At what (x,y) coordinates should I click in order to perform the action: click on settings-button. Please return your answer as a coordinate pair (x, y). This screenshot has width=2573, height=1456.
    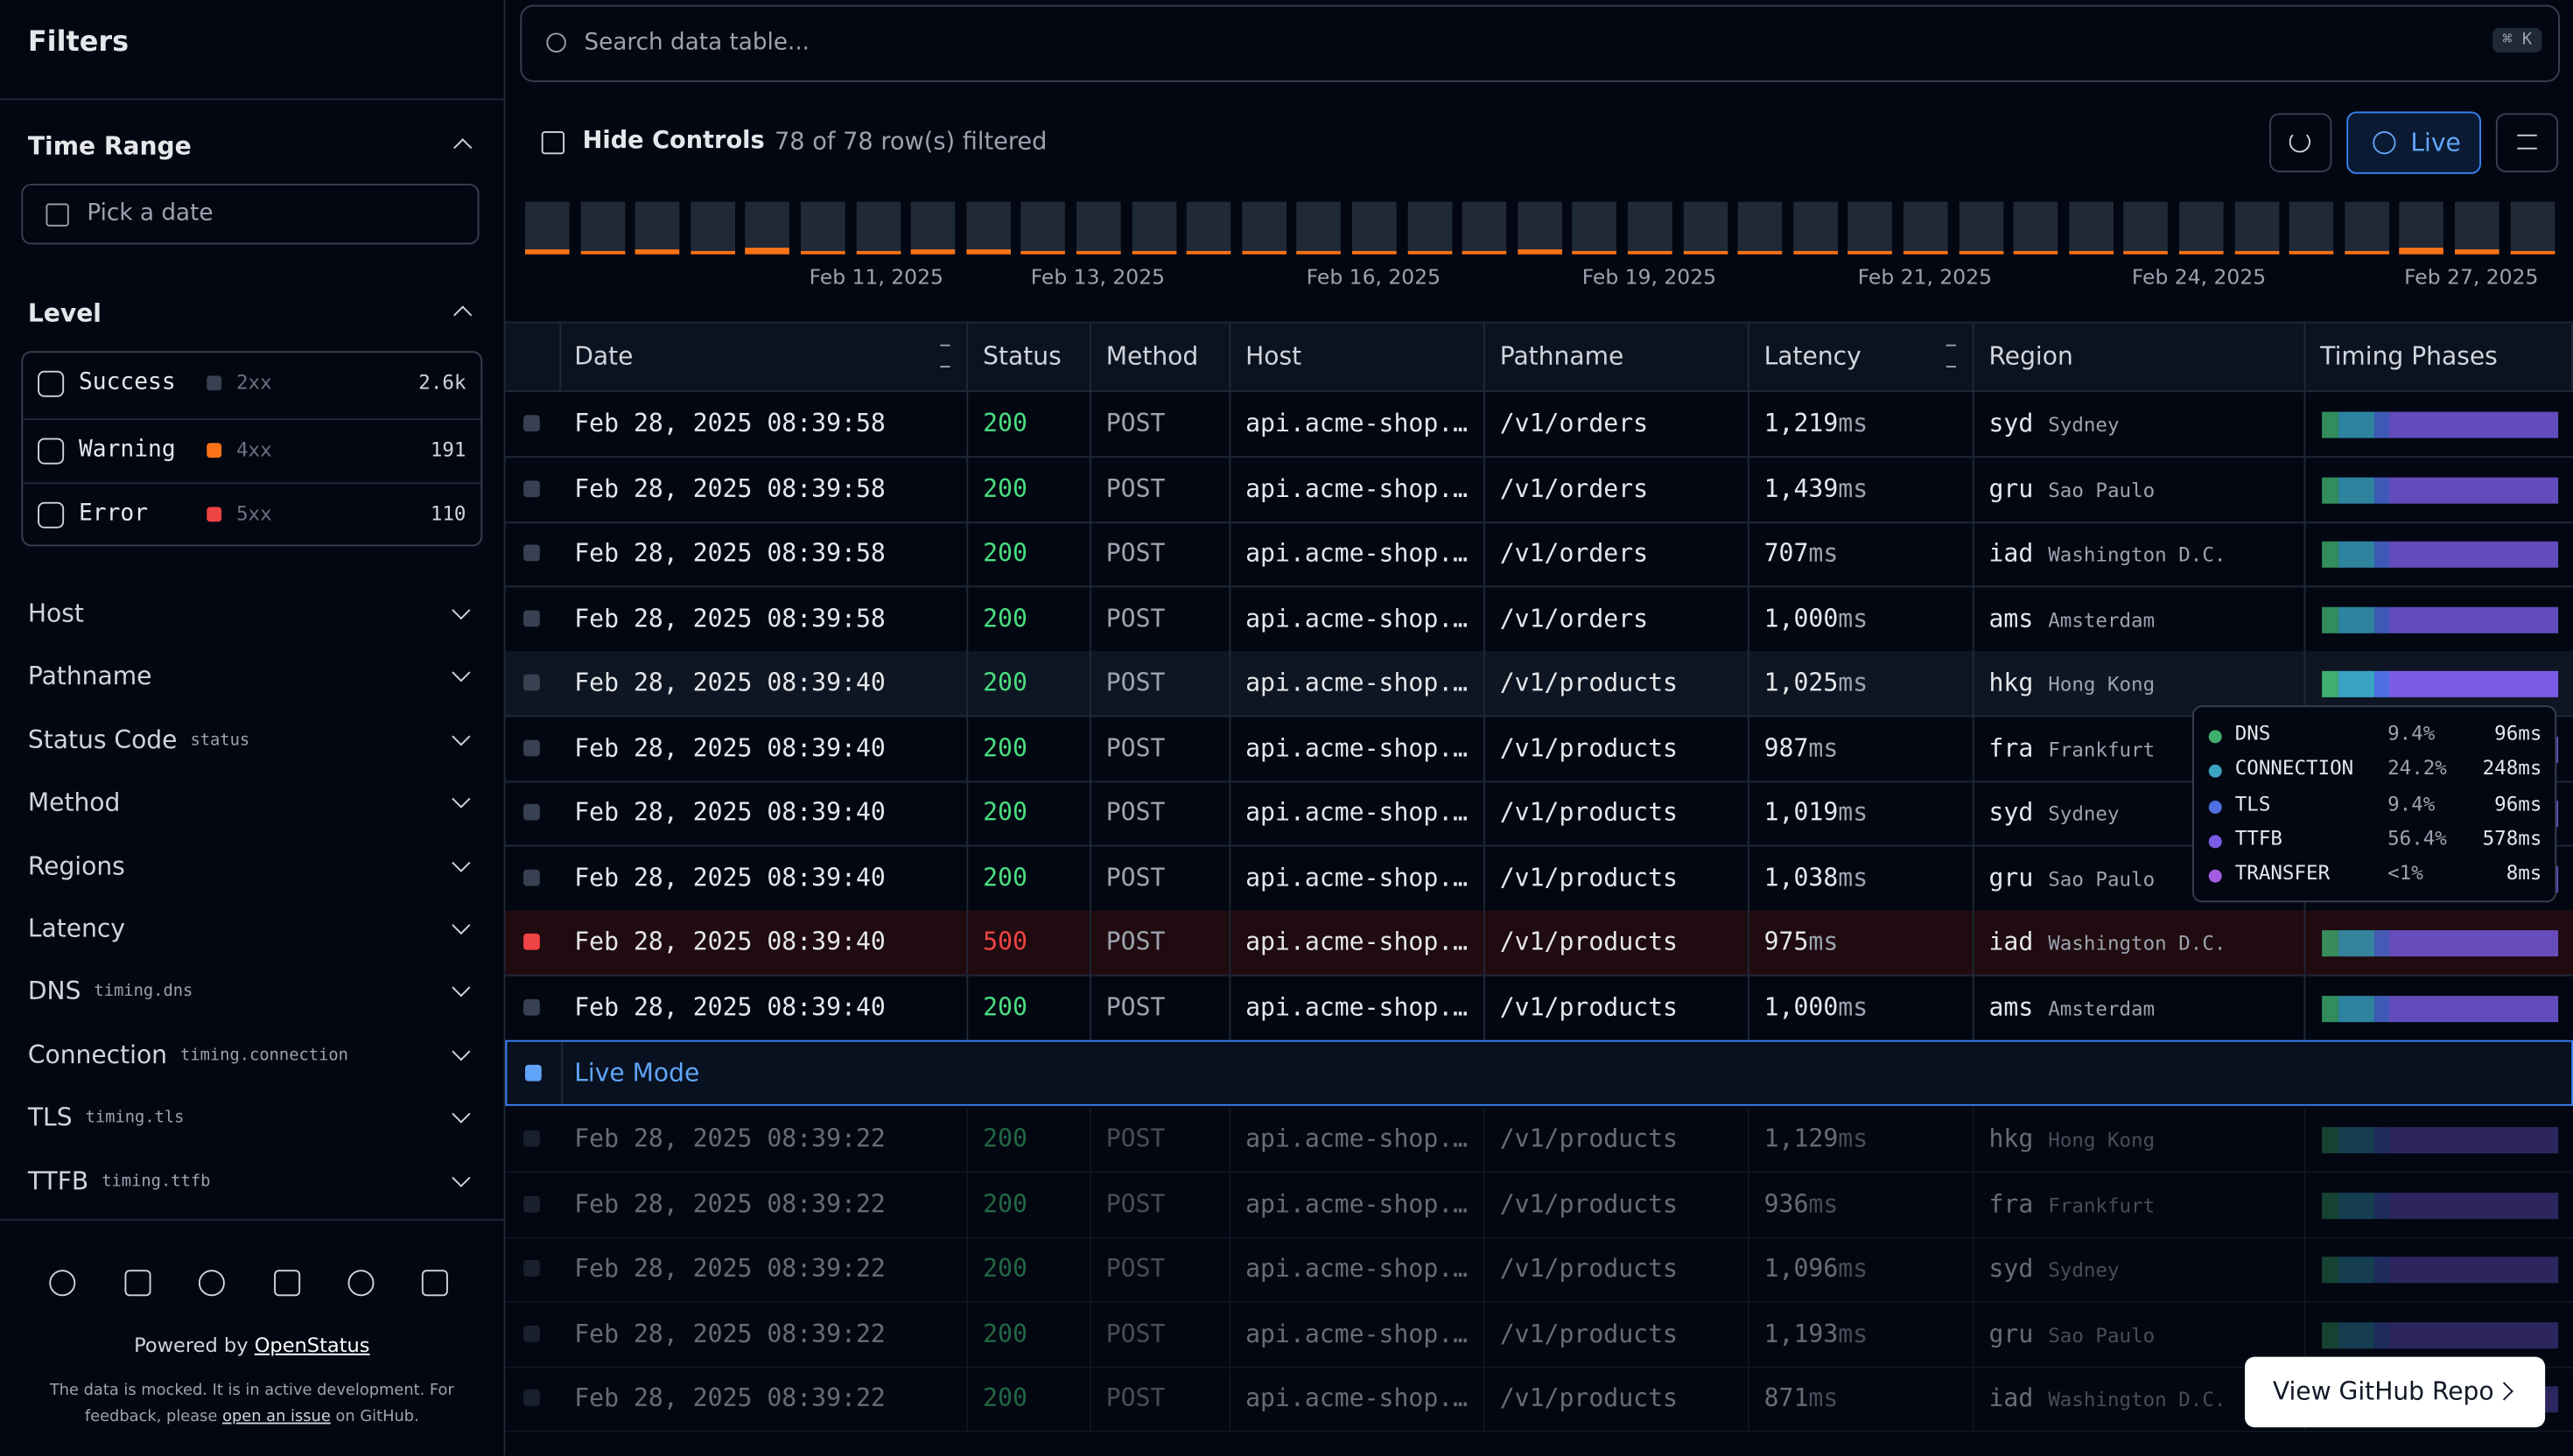
    Looking at the image, I should click on (2527, 142).